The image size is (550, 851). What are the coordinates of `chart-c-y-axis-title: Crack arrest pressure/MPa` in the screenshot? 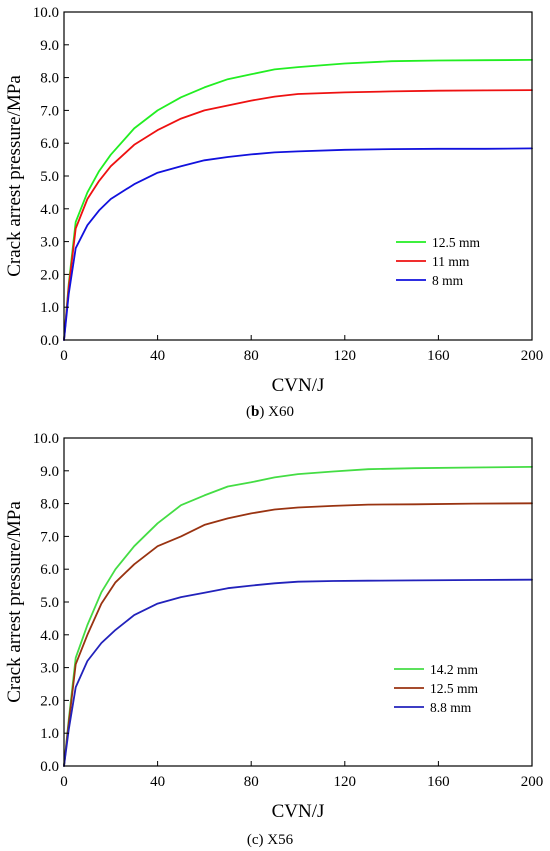 It's located at (14, 602).